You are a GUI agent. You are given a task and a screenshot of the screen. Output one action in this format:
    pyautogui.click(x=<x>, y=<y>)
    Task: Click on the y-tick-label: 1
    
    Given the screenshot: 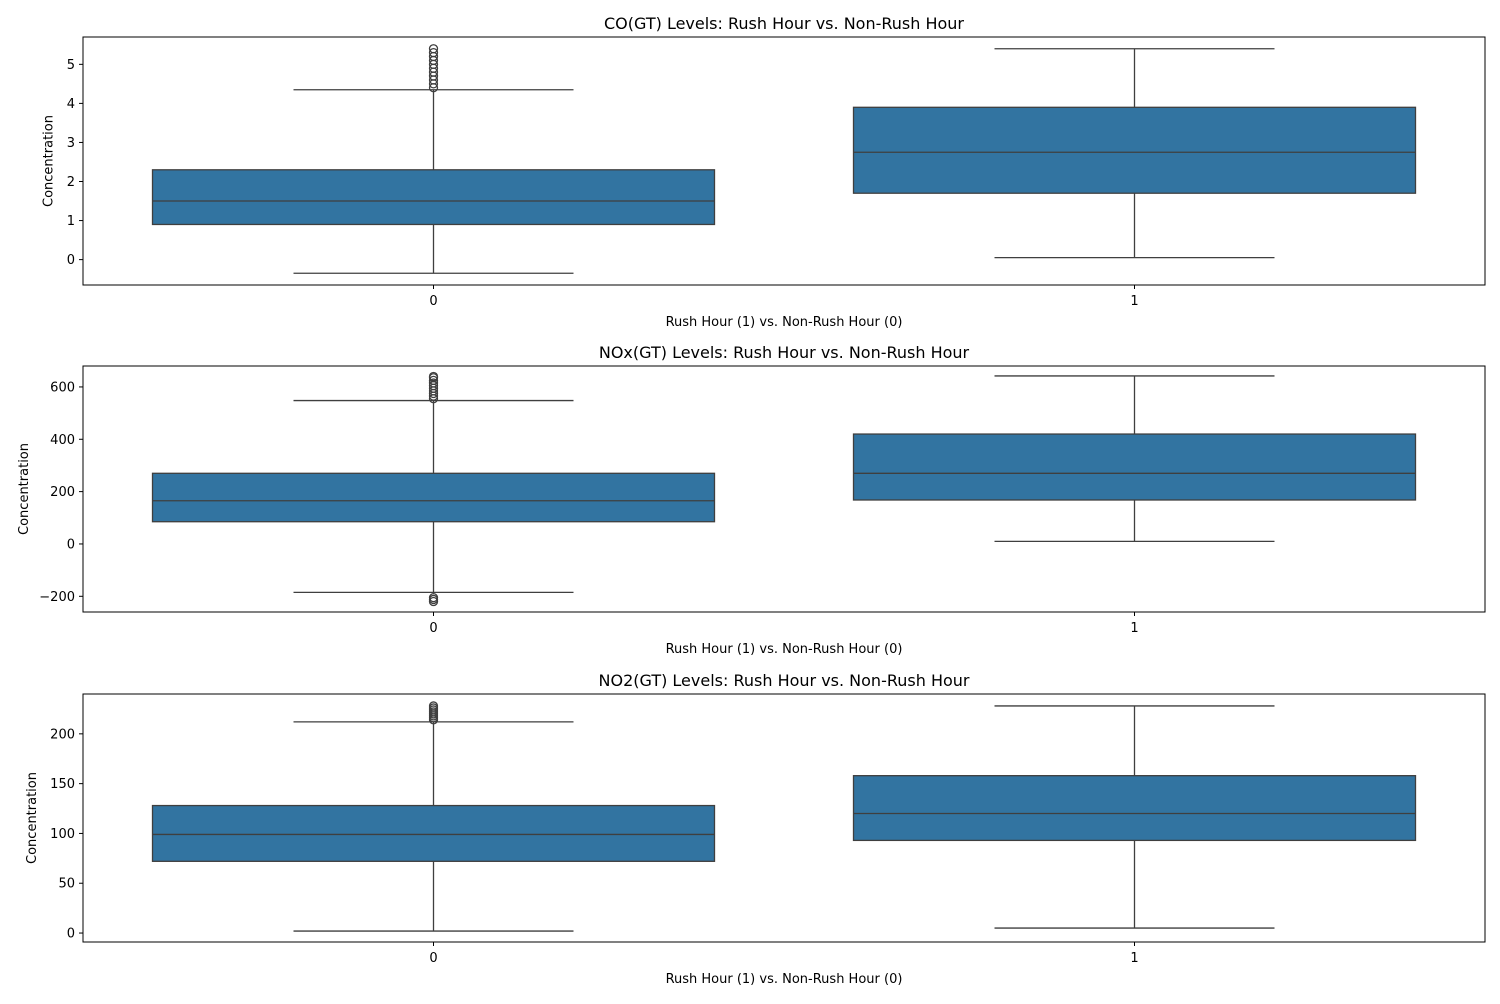 What is the action you would take?
    pyautogui.click(x=71, y=221)
    